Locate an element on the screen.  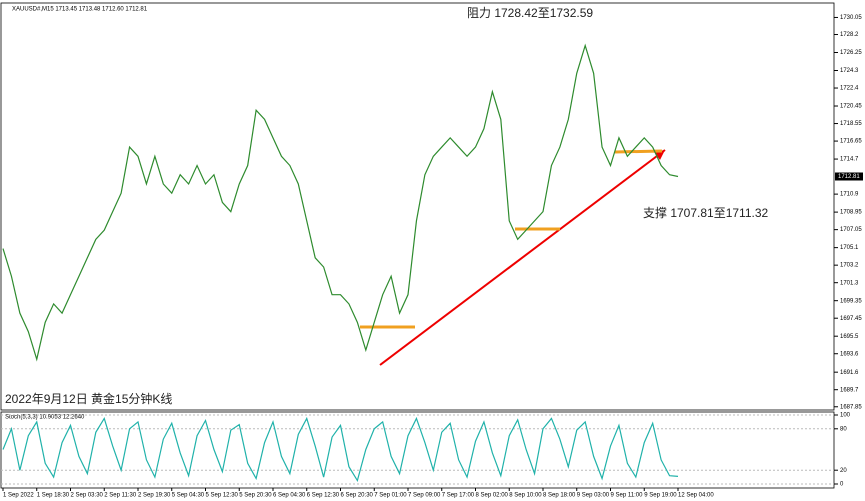
y-tick-label: 1699.35 is located at coordinates (851, 301).